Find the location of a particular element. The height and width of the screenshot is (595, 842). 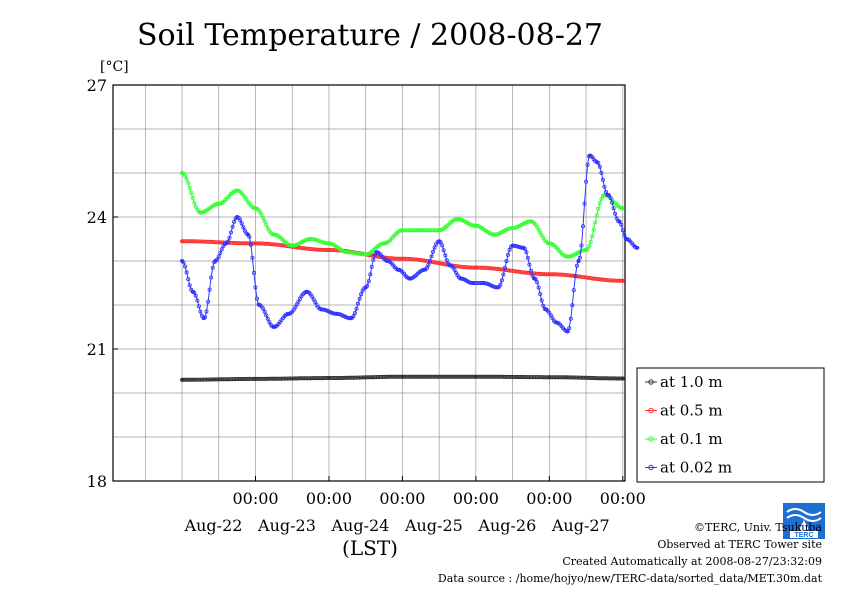

legend-entry: at 1.0 m is located at coordinates (684, 382).